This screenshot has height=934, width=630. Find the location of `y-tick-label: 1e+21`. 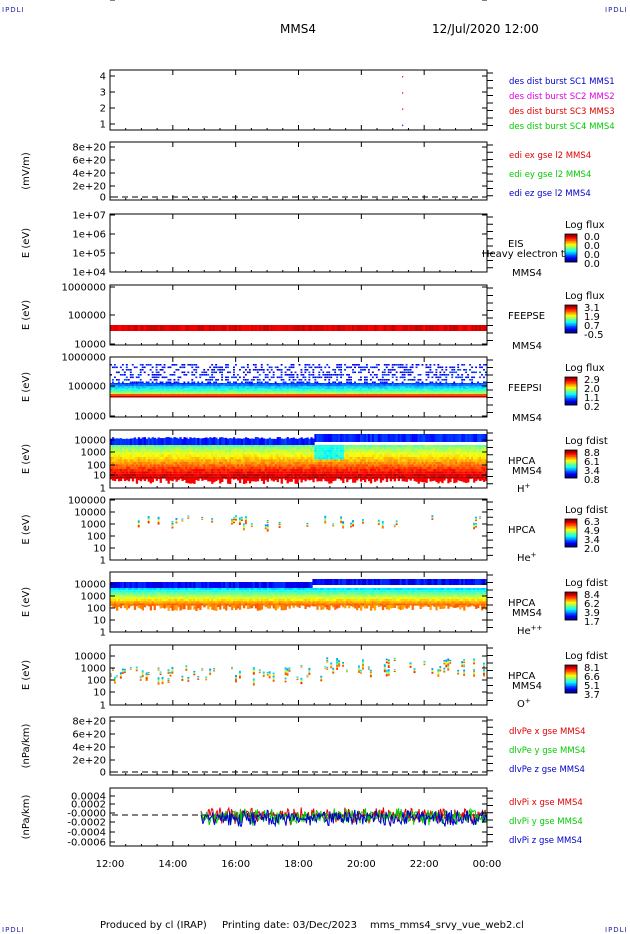

y-tick-label: 1e+21 is located at coordinates (89, 1).